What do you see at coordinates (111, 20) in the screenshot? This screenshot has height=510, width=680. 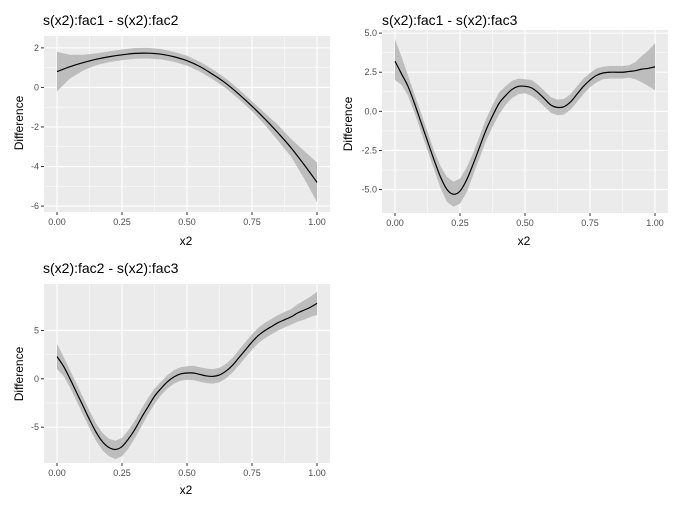 I see `chart-title: s(x2):fac1 - s(x2):fac2` at bounding box center [111, 20].